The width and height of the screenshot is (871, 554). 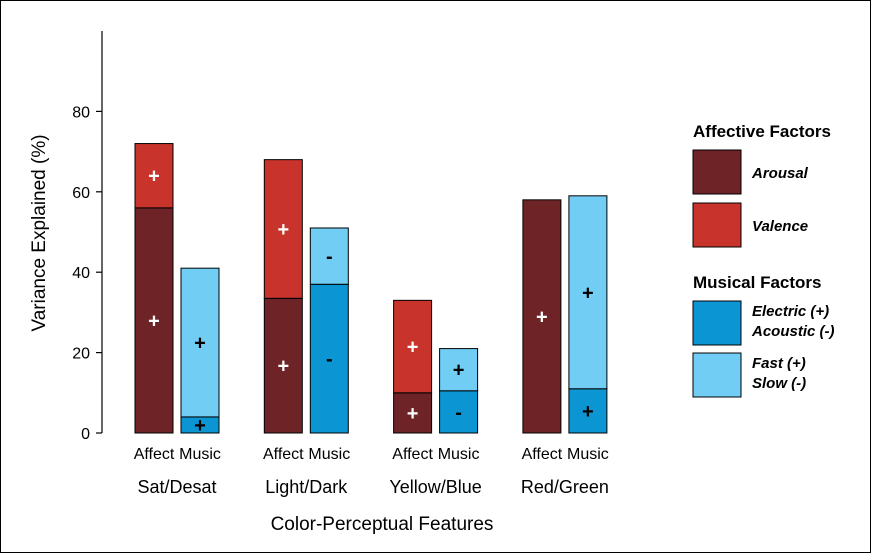 I want to click on legend-swatch-fast, so click(x=717, y=375).